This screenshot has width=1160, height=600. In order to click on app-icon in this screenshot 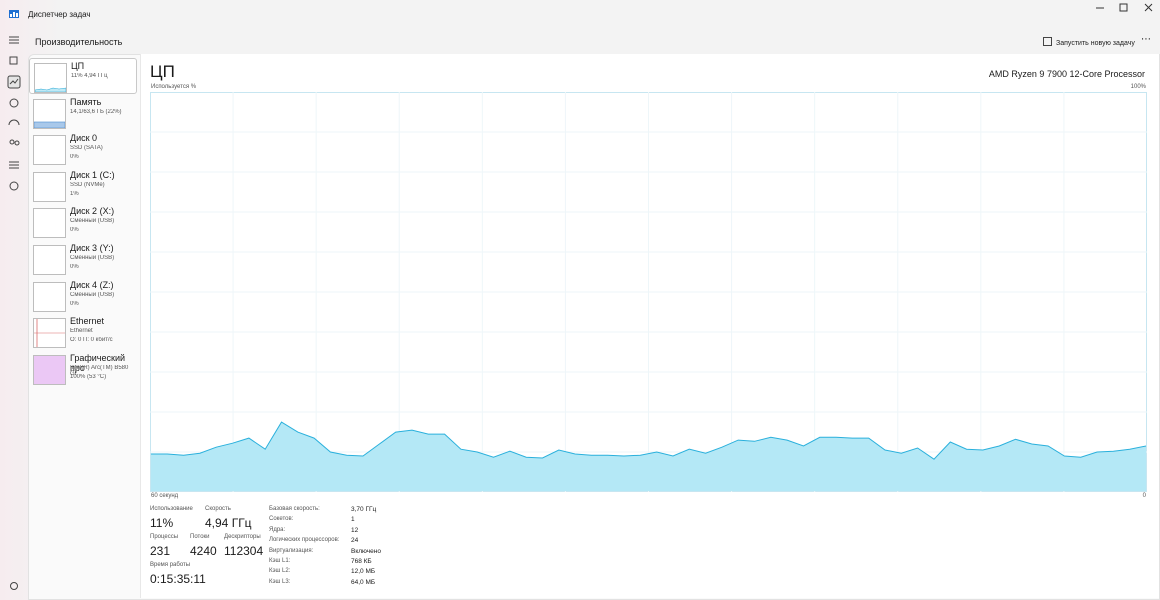, I will do `click(14, 14)`.